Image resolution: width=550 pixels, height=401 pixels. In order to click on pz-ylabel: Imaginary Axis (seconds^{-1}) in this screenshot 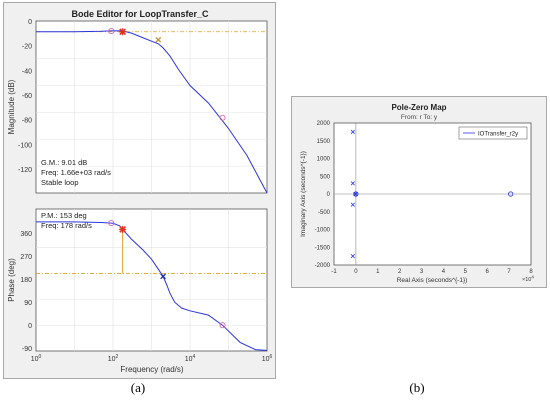, I will do `click(303, 194)`.